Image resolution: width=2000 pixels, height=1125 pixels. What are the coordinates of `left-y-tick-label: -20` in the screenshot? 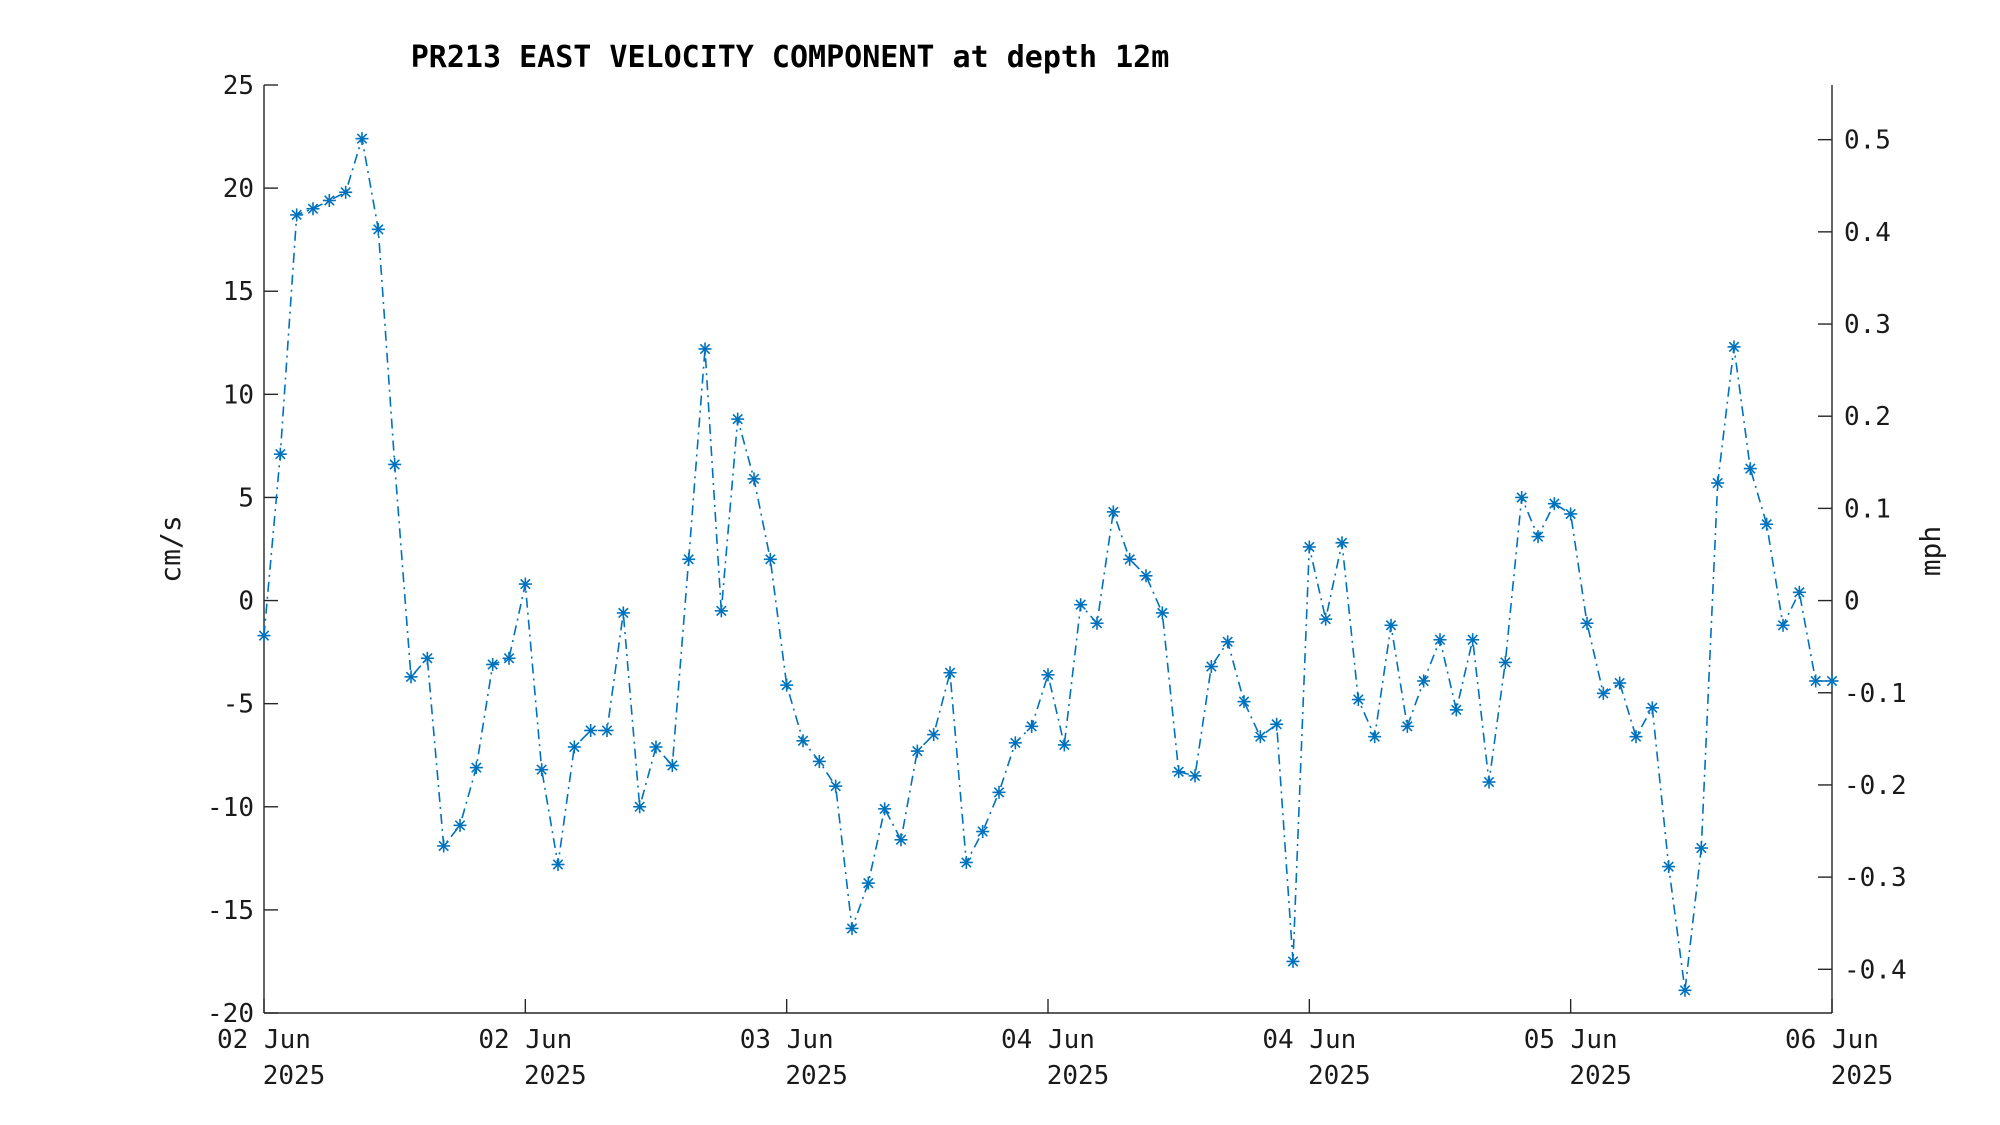 It's located at (230, 1014).